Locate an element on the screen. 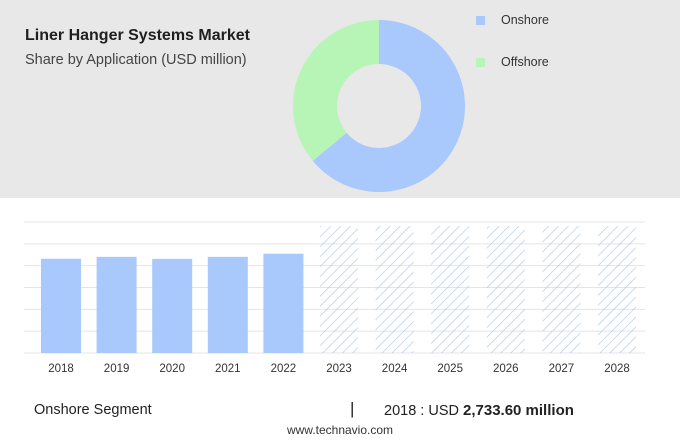 This screenshot has height=440, width=680. footer-site: www.technavio.com is located at coordinates (340, 430).